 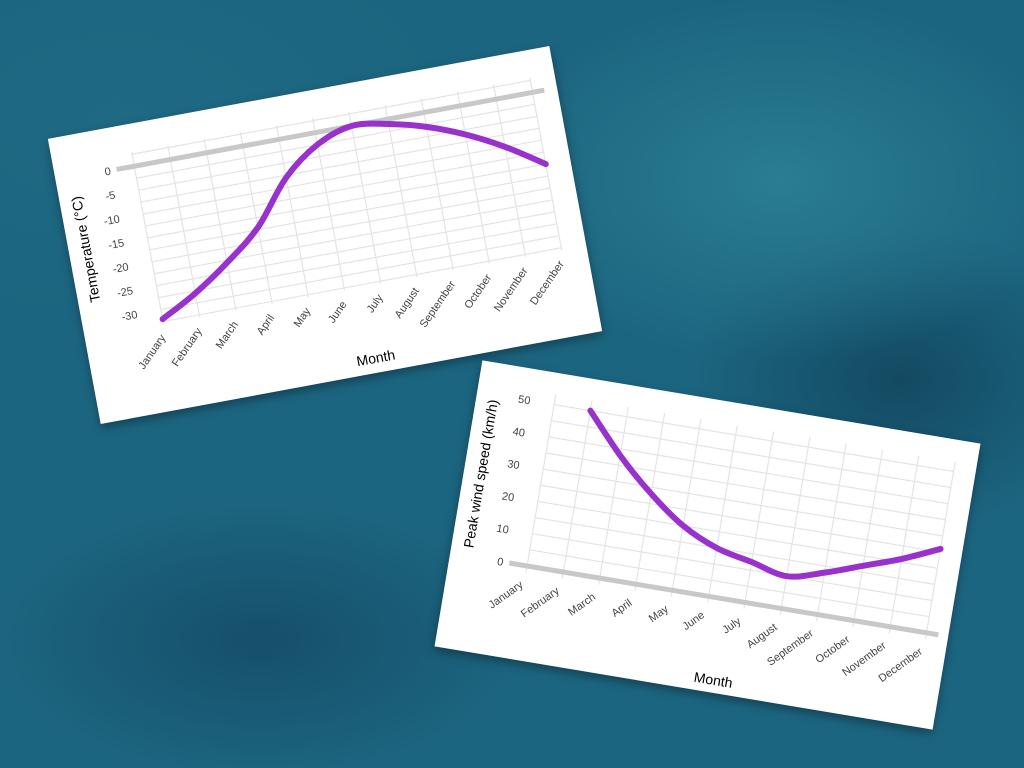 I want to click on temperature-ytick-label: -15, so click(x=116, y=244).